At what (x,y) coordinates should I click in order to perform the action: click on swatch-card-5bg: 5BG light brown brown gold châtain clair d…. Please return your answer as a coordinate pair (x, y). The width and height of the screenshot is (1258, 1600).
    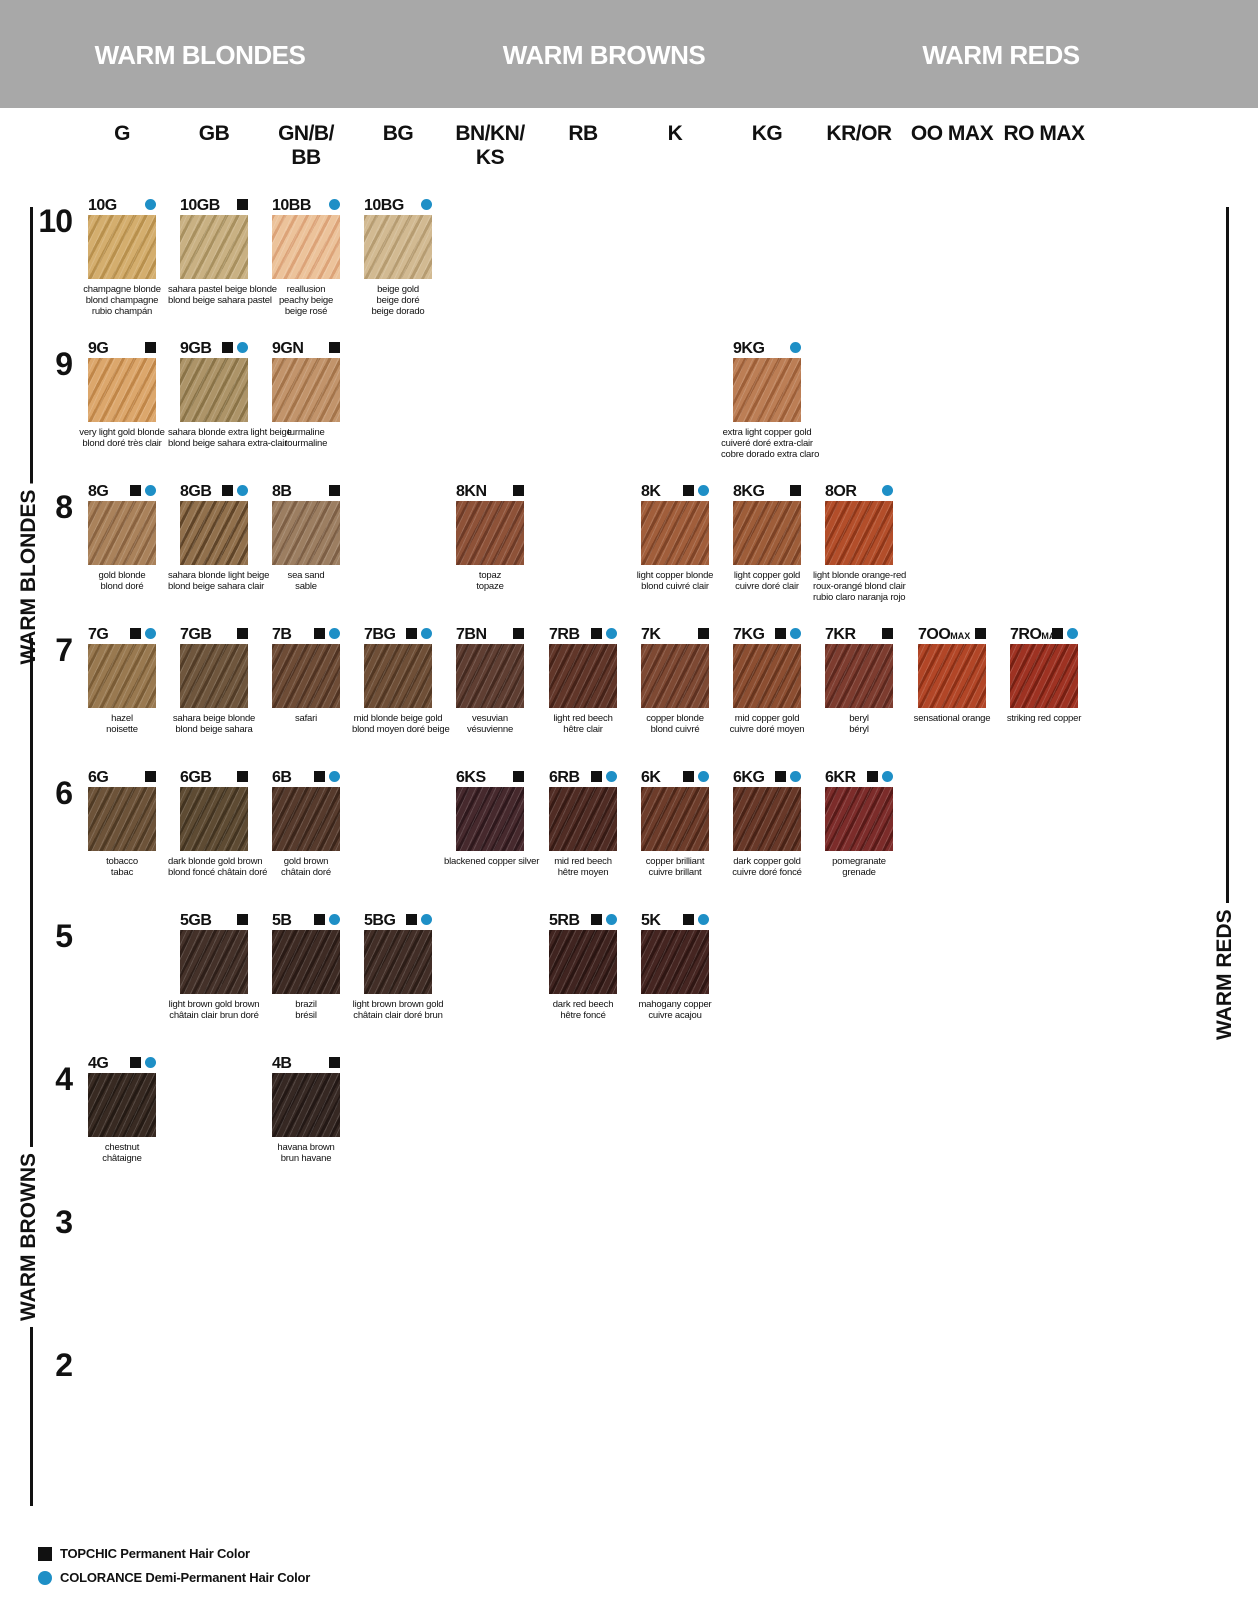
    Looking at the image, I should click on (398, 966).